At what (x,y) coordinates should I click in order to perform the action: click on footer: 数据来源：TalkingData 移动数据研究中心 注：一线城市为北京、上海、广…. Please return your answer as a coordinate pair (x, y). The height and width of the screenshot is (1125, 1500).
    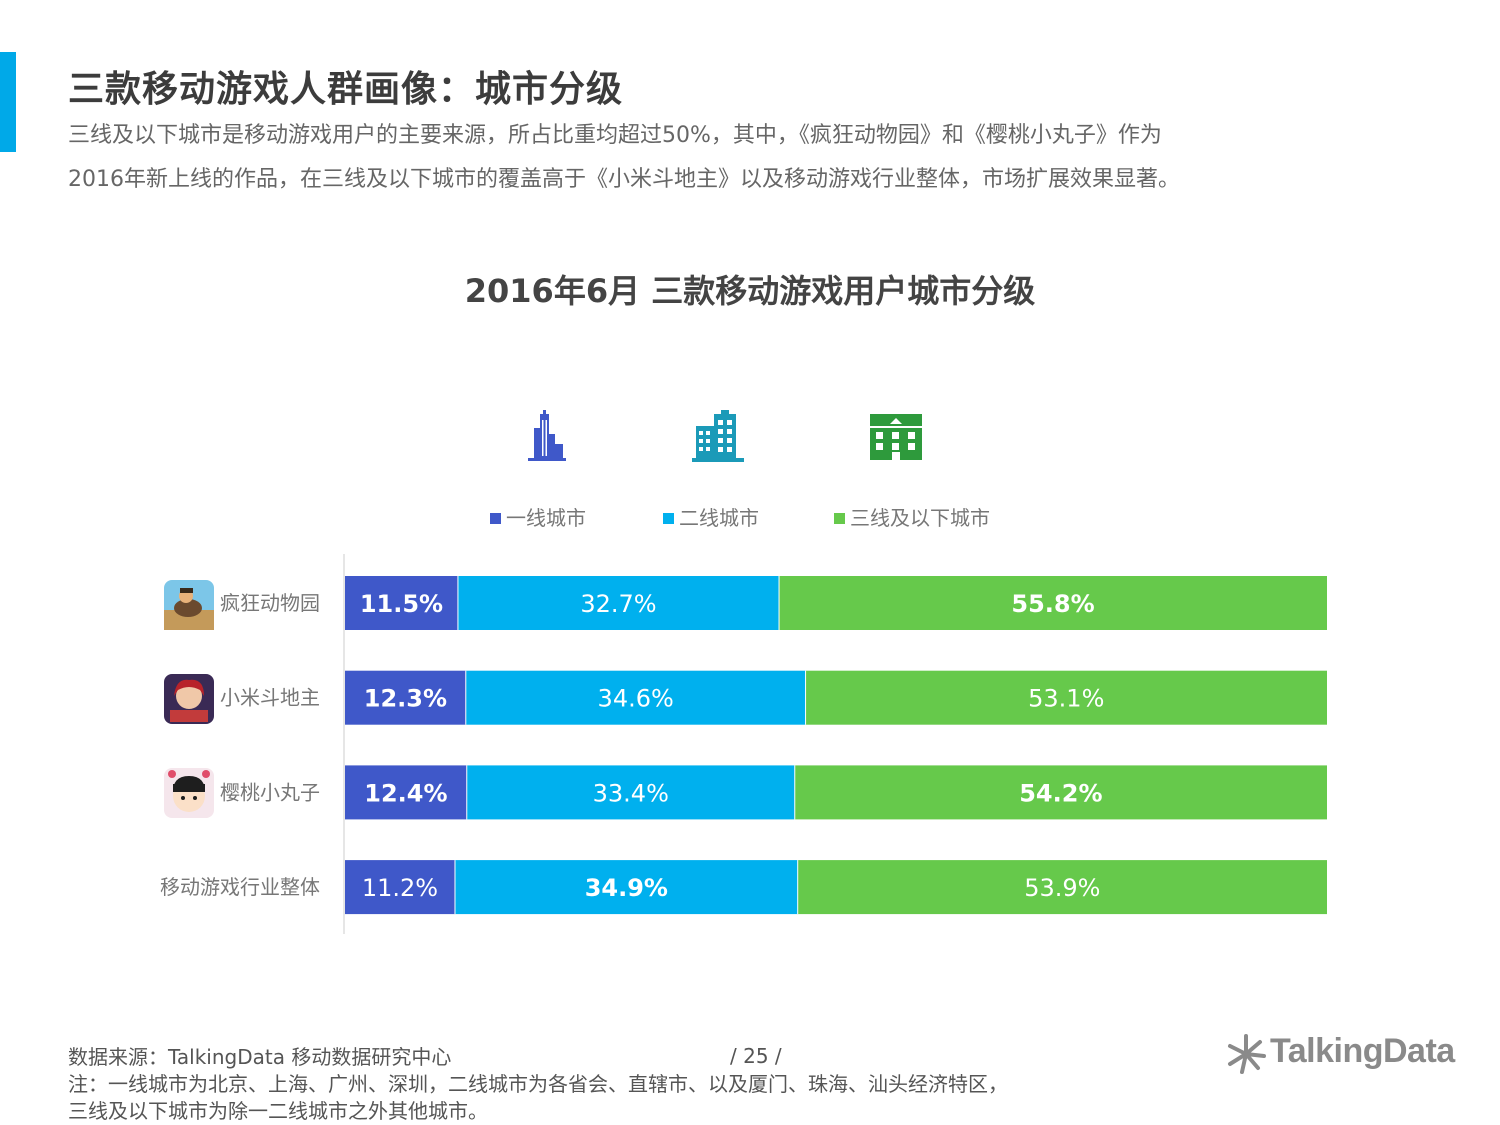
    Looking at the image, I should click on (538, 1084).